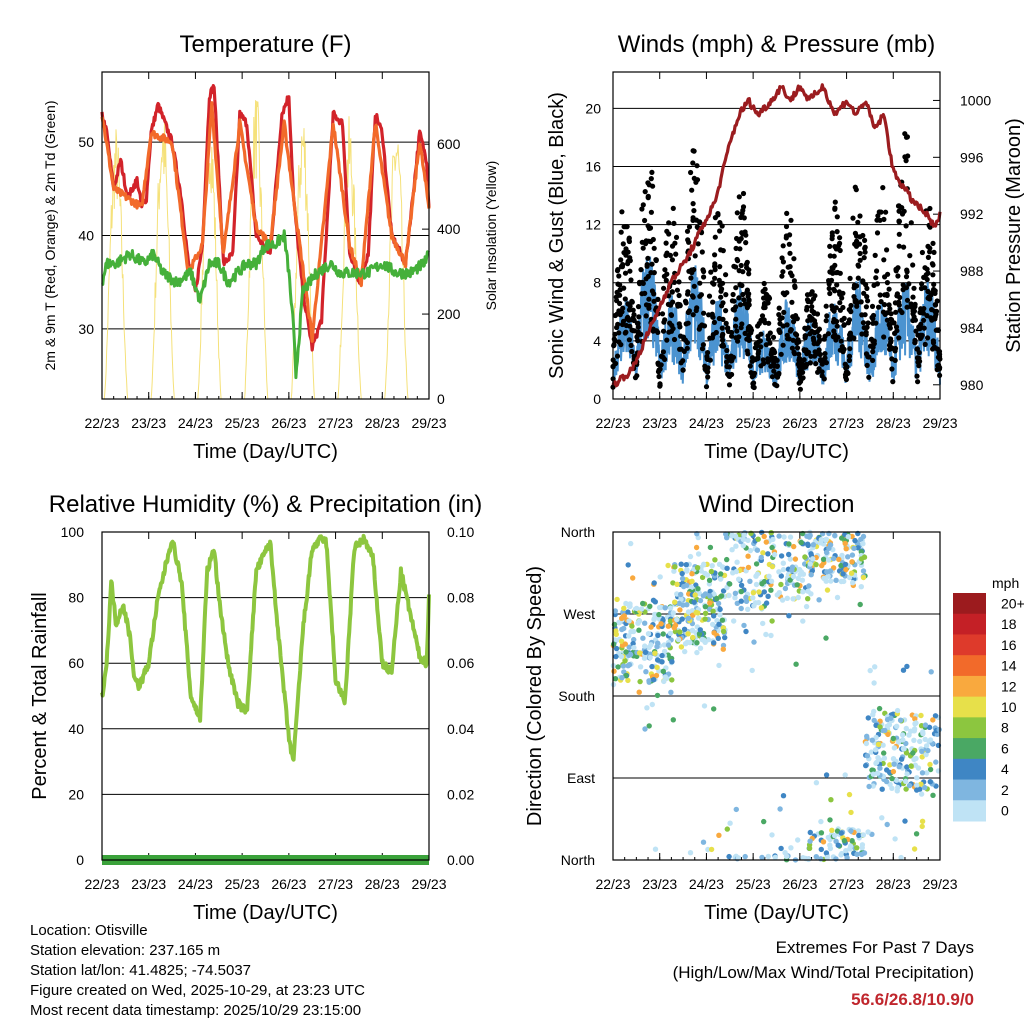 Image resolution: width=1024 pixels, height=1024 pixels. Describe the element at coordinates (581, 778) in the screenshot. I see `y-tick-label: East` at that location.